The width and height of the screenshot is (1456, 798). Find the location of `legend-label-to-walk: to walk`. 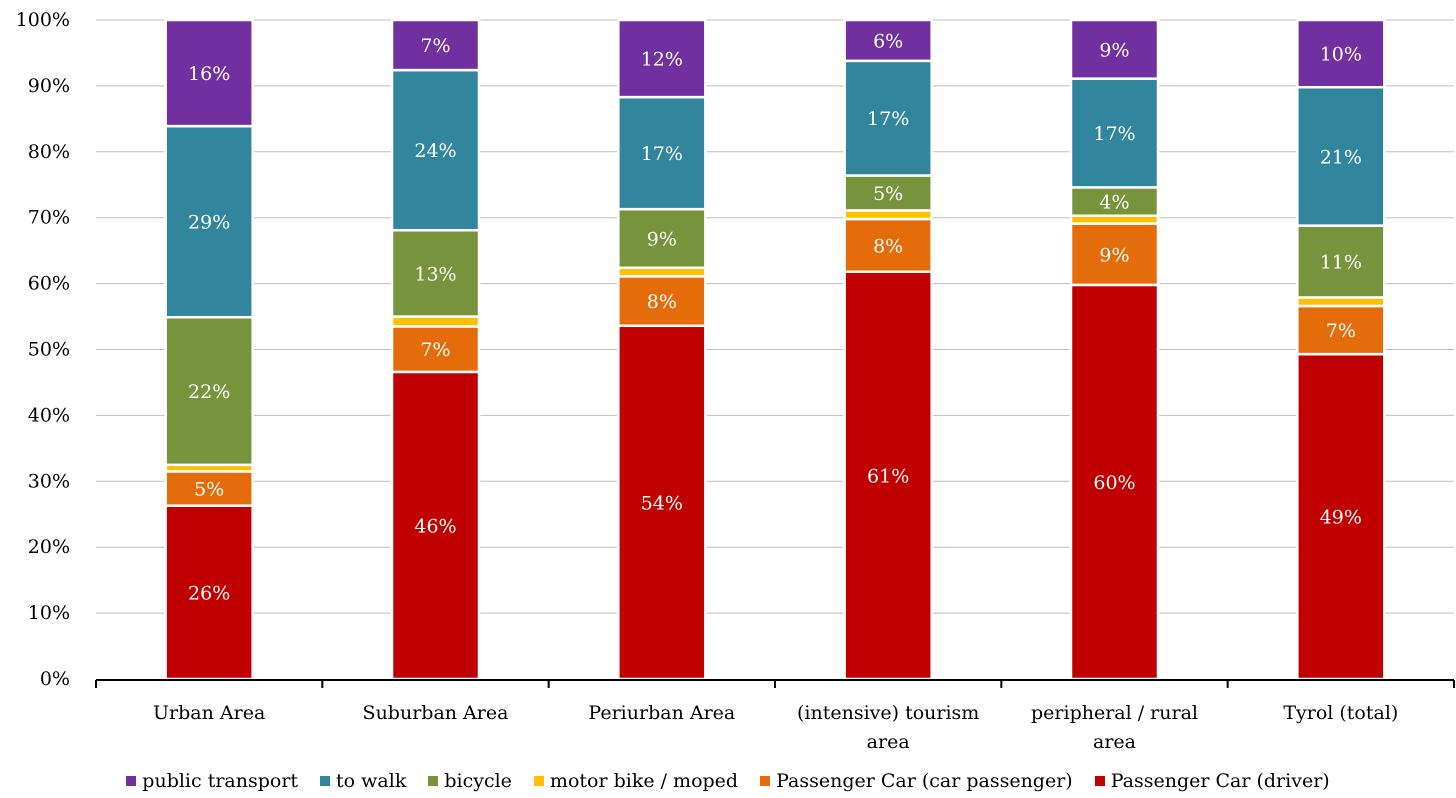

legend-label-to-walk: to walk is located at coordinates (371, 781).